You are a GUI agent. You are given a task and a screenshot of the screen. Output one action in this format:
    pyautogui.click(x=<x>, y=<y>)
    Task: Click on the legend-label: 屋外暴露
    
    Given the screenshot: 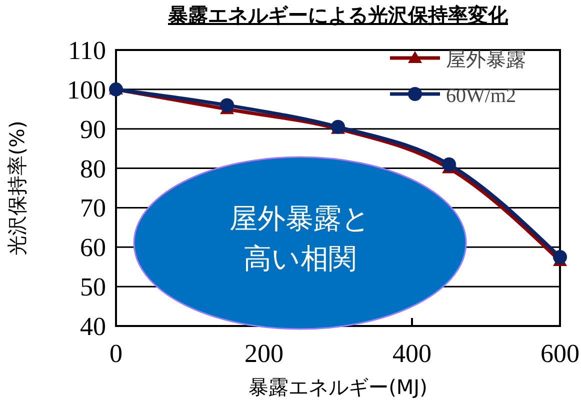 What is the action you would take?
    pyautogui.click(x=486, y=59)
    